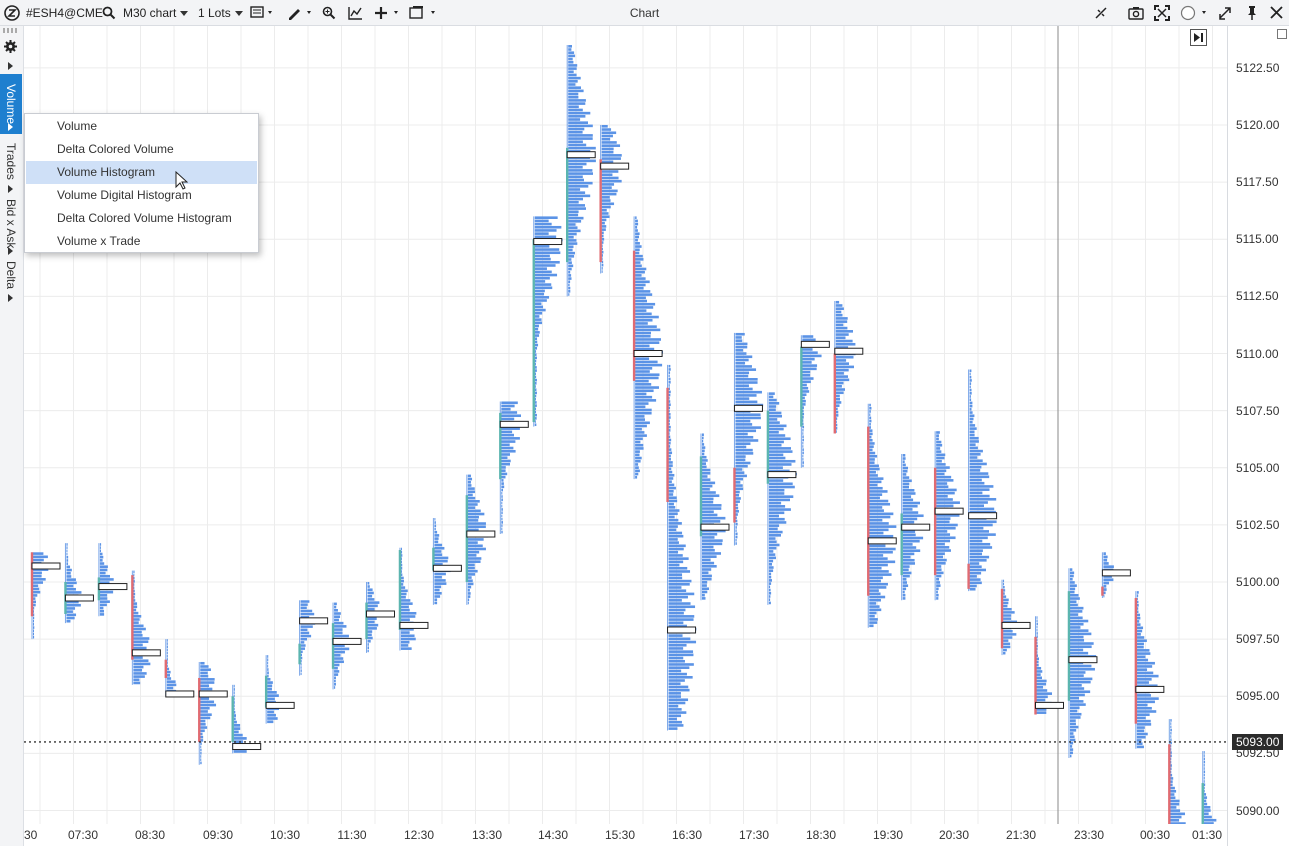  I want to click on menu-item-delta-colored-volume-histogram: Delta Colored Volume Histogram, so click(144, 218).